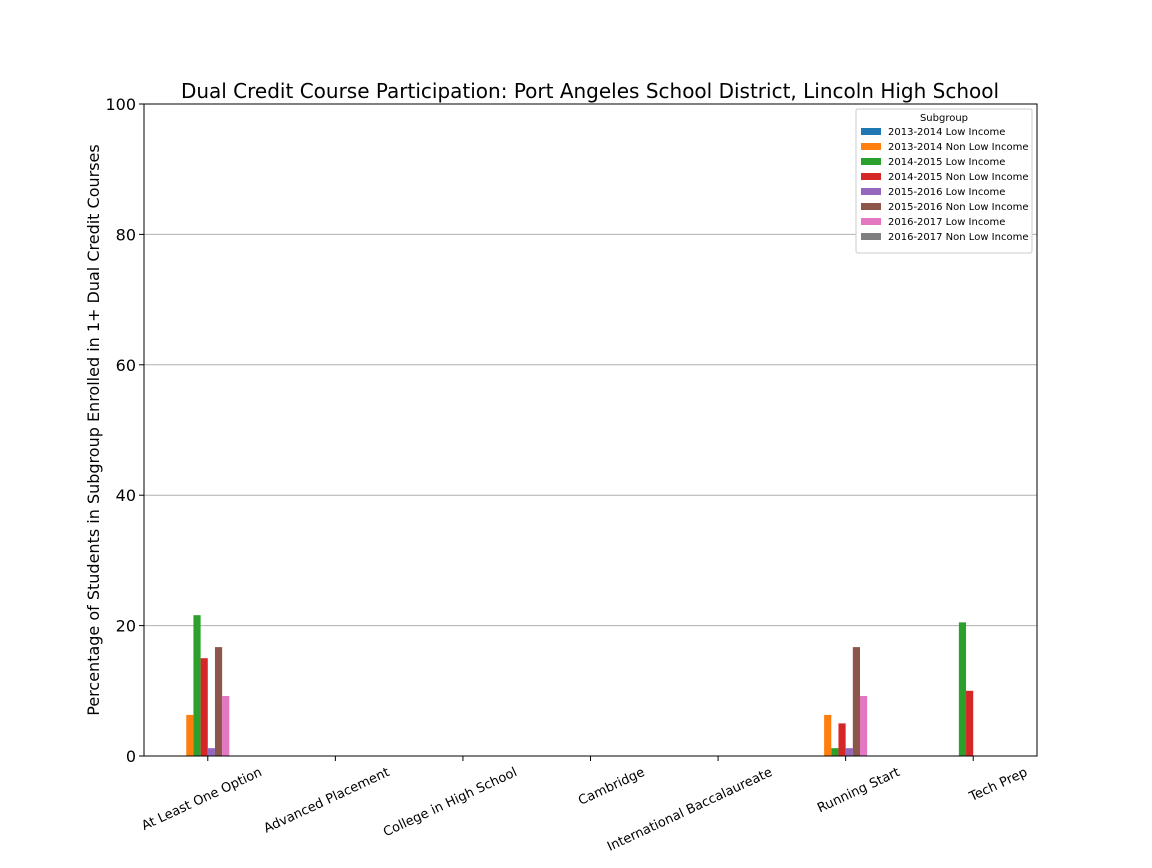  What do you see at coordinates (131, 756) in the screenshot?
I see `y-tick-label: 0` at bounding box center [131, 756].